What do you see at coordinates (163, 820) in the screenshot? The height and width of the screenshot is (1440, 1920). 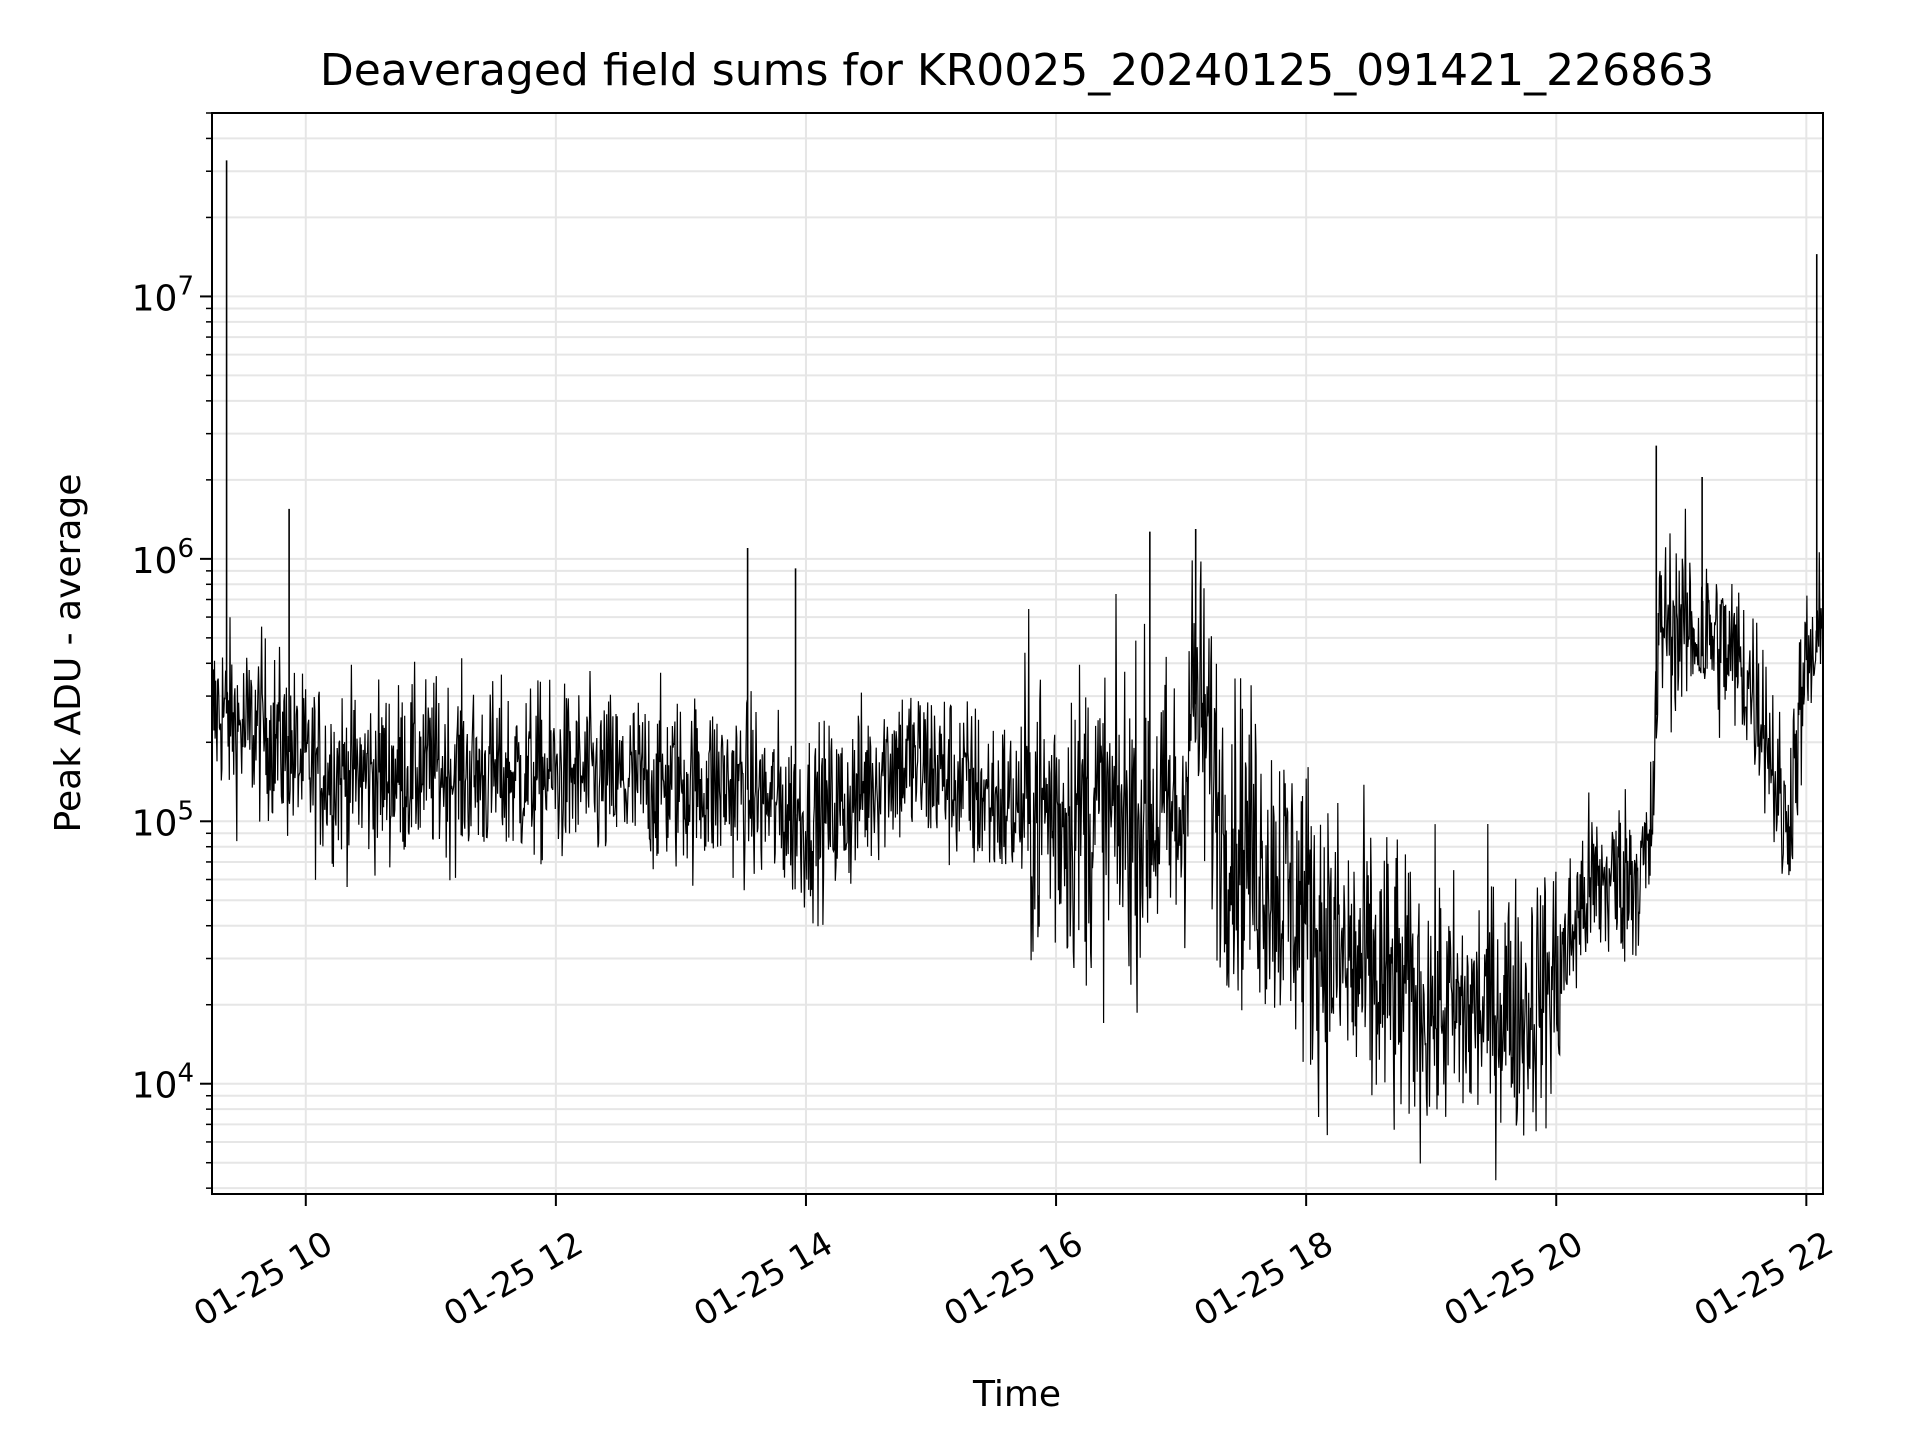 I see `y-tick-label: 10⁵` at bounding box center [163, 820].